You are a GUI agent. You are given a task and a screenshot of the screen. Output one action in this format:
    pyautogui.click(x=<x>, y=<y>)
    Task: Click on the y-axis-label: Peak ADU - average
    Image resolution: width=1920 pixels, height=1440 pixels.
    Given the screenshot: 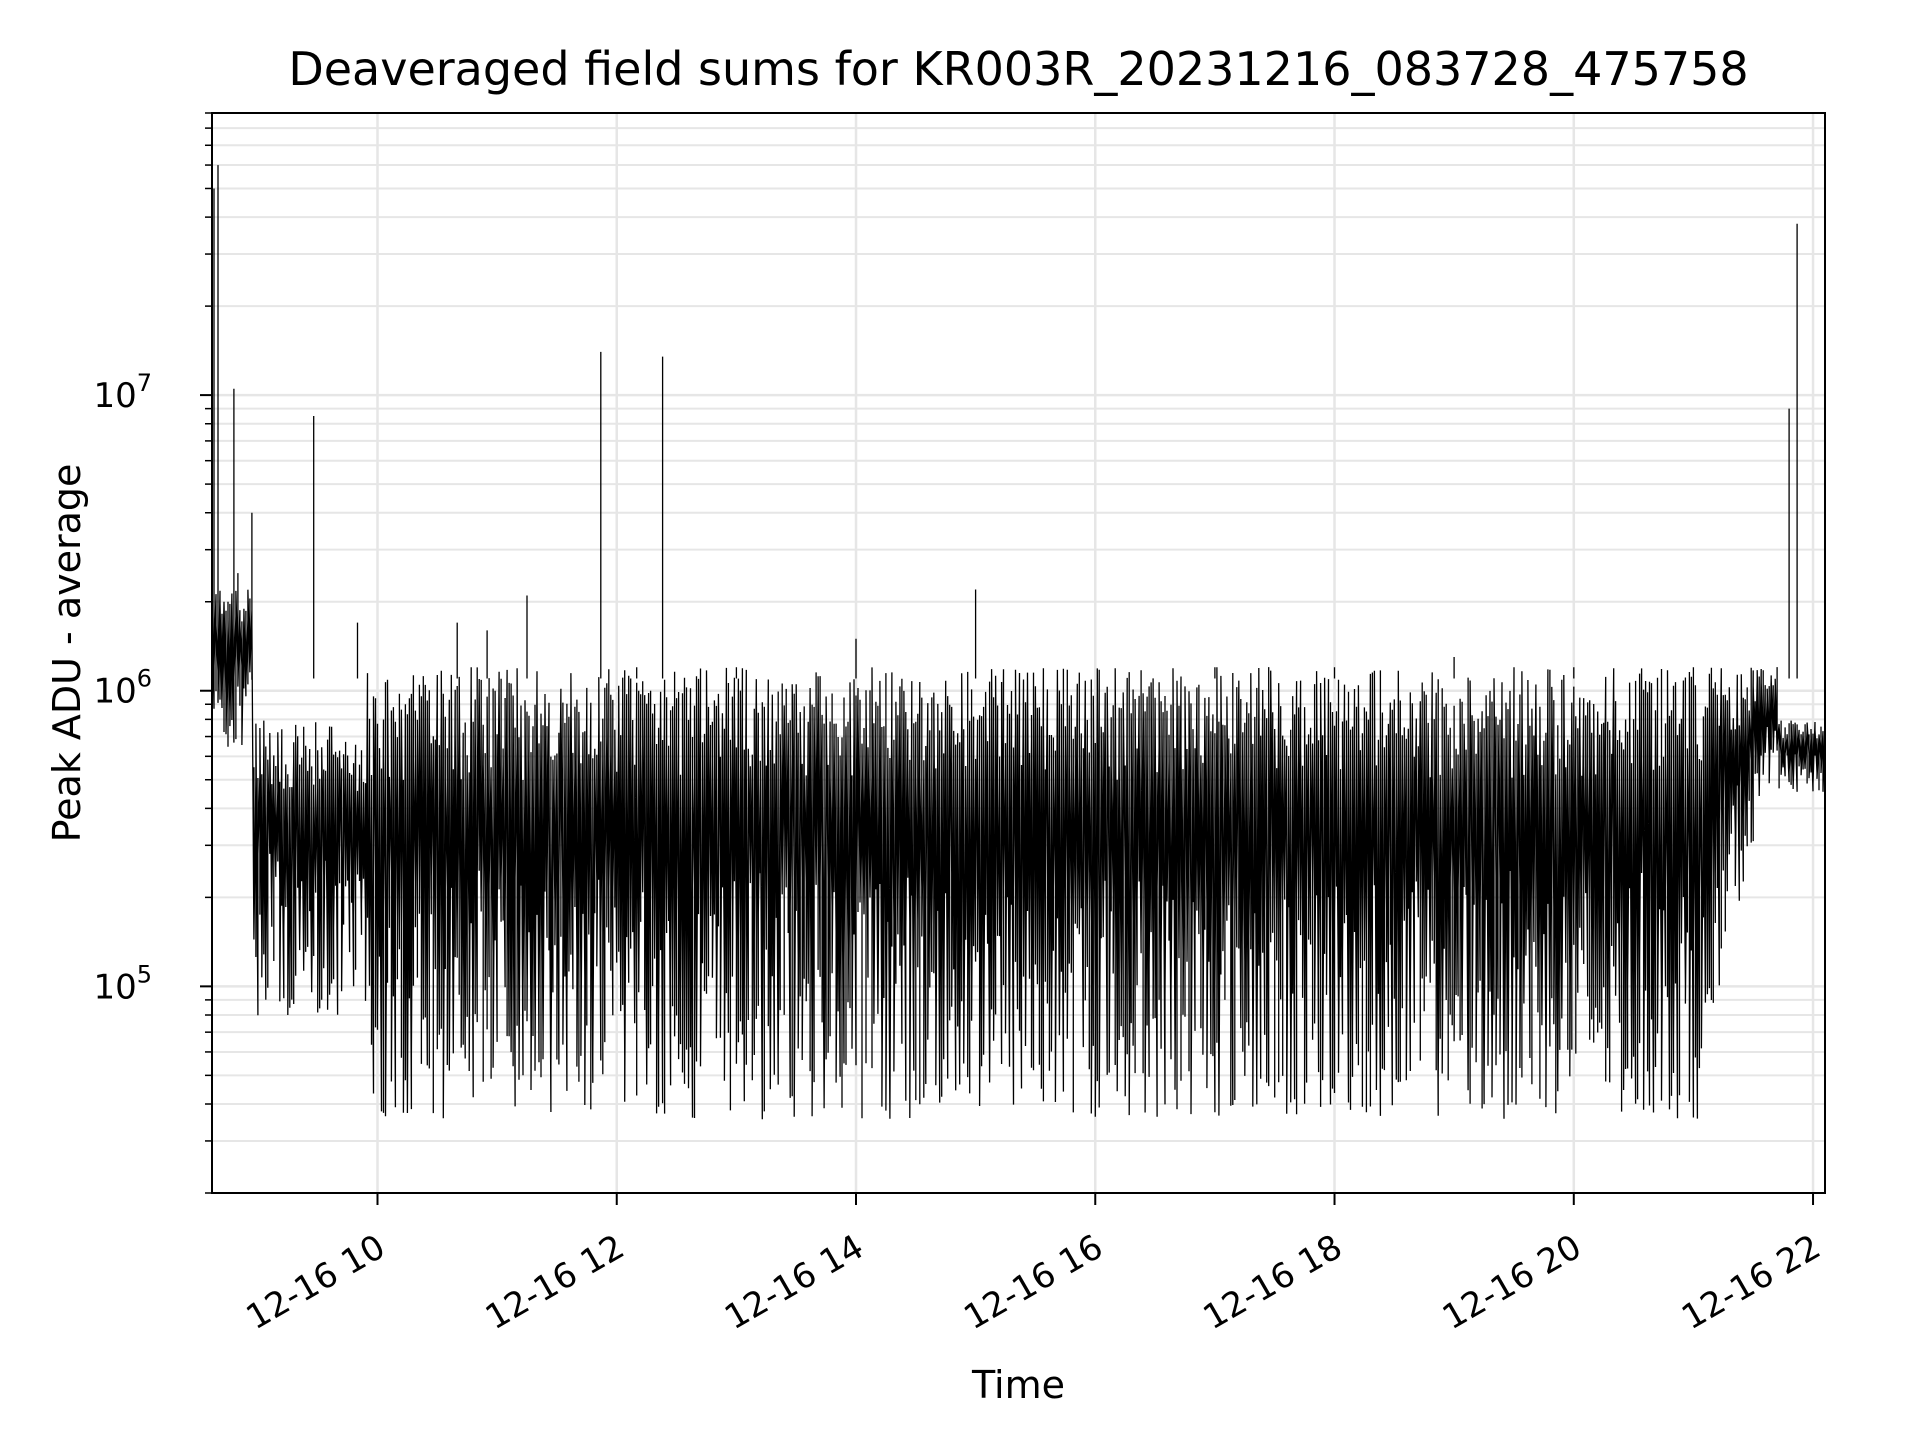 What is the action you would take?
    pyautogui.click(x=67, y=653)
    